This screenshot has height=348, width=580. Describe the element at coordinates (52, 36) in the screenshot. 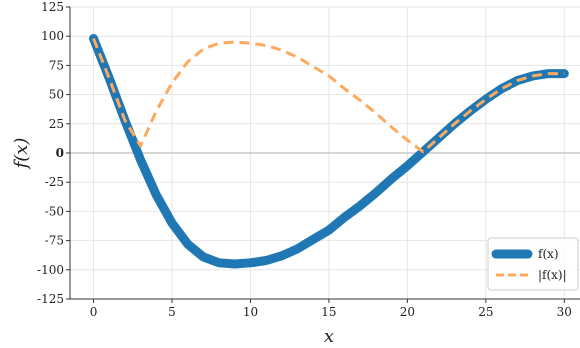

I see `y-tick-label: 100` at that location.